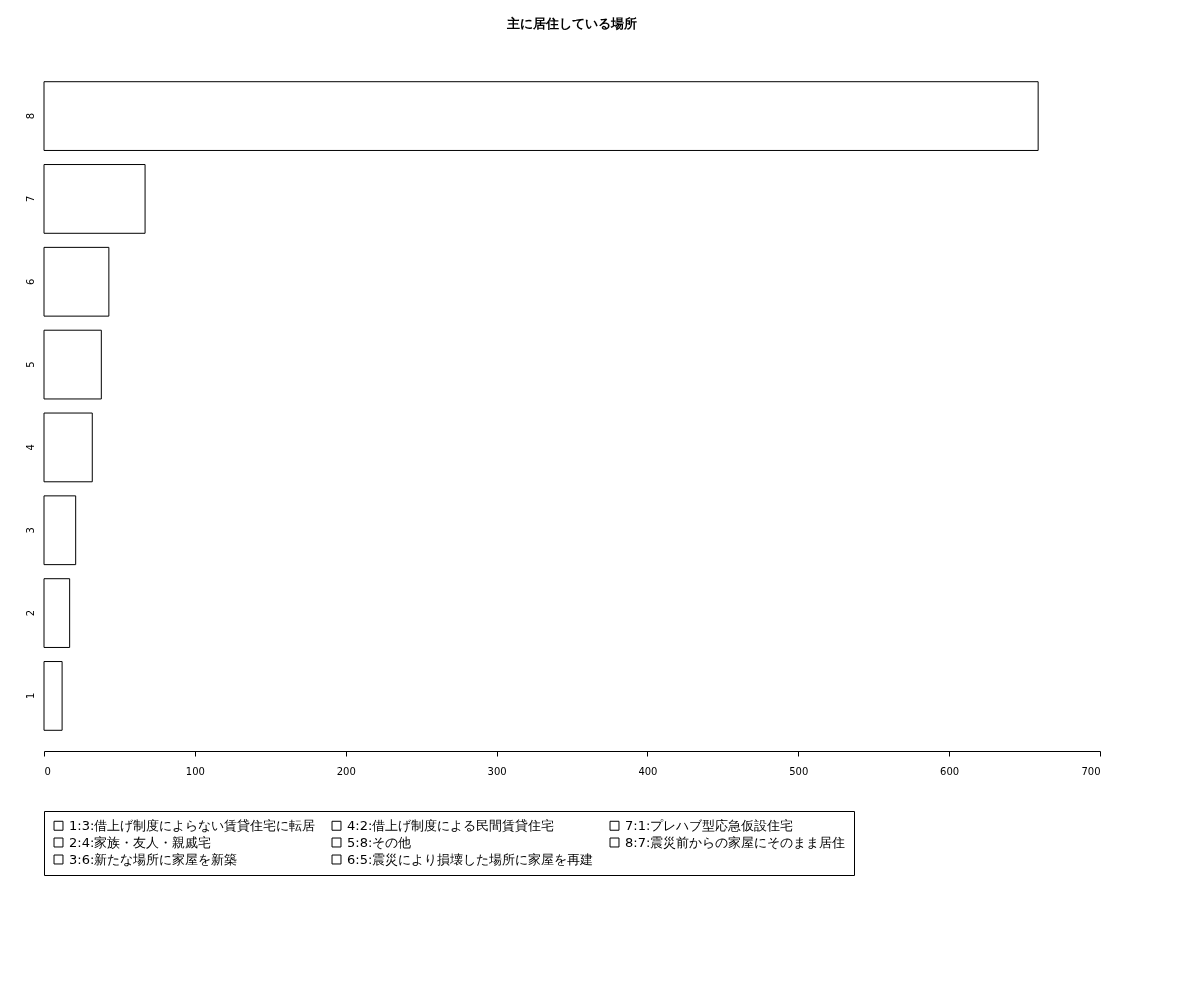  Describe the element at coordinates (799, 771) in the screenshot. I see `x-tick-label: 500` at that location.